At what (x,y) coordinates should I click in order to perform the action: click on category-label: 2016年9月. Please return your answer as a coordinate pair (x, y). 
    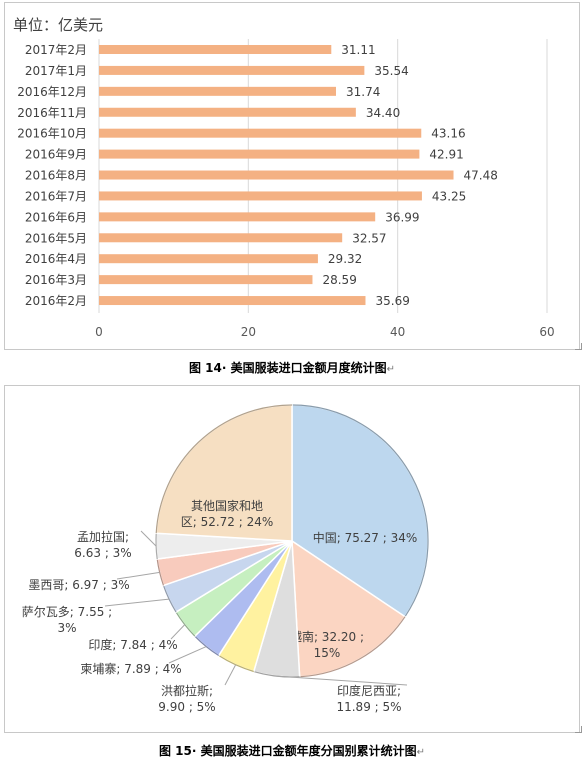
    Looking at the image, I should click on (56, 155).